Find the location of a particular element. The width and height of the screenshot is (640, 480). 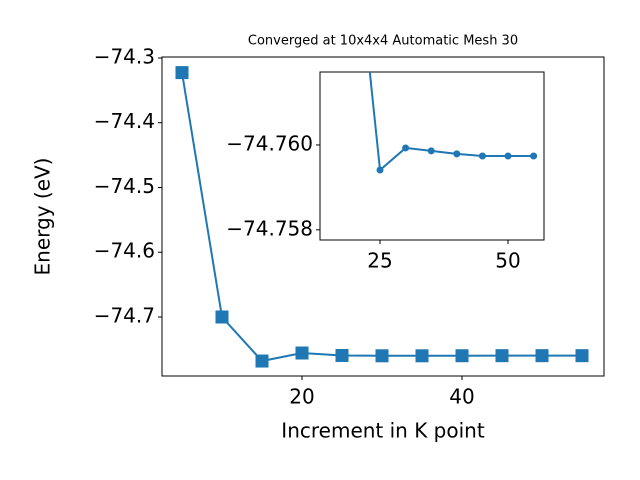

series is located at coordinates (453, 123).